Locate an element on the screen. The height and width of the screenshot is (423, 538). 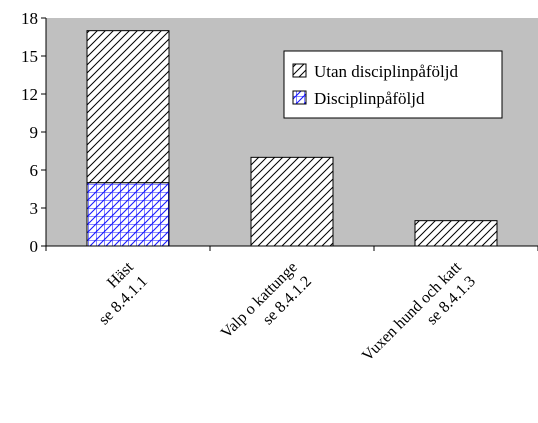
legend-label: Utan disciplinpåföljd is located at coordinates (386, 71).